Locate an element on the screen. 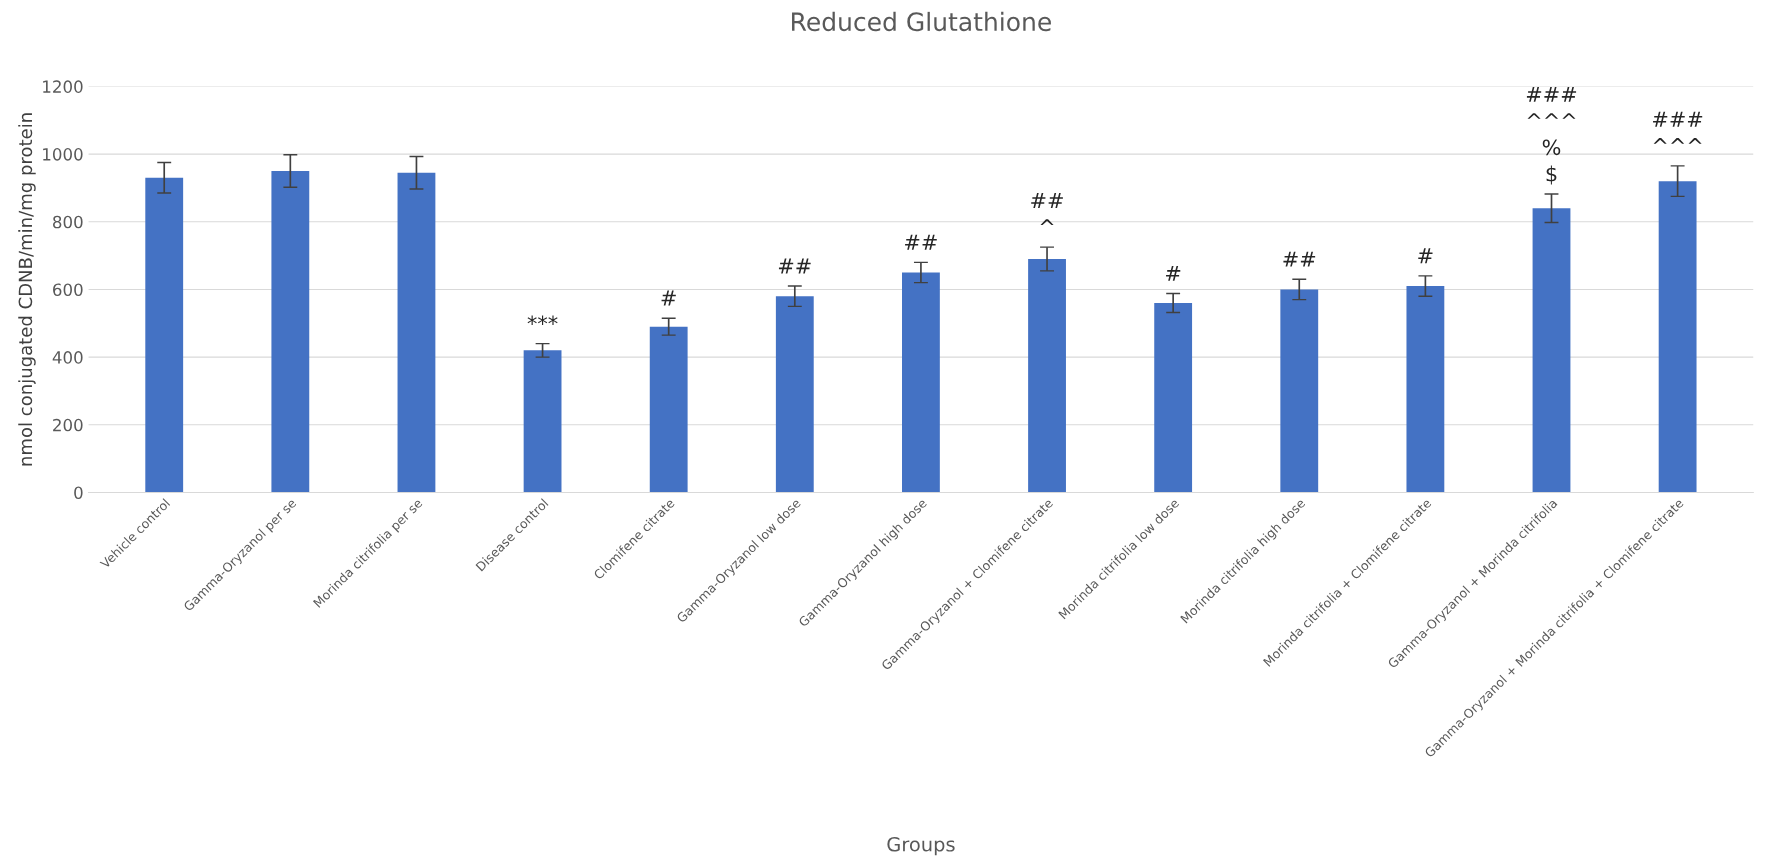 The height and width of the screenshot is (864, 1771). y-axis-title: nmol conjugated CDNB/min/mg protein is located at coordinates (27, 289).